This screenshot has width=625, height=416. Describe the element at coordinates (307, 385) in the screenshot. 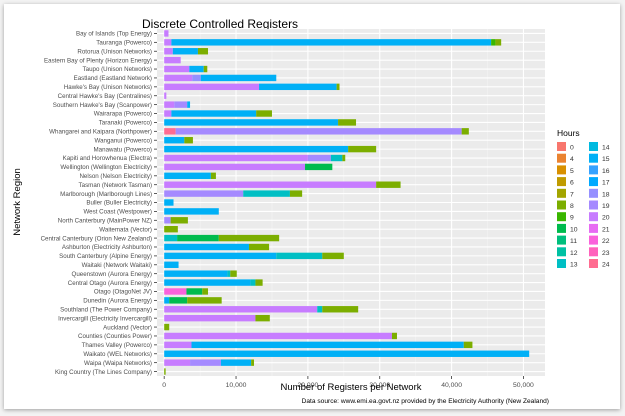

I see `x-tick-label: 20,000` at that location.